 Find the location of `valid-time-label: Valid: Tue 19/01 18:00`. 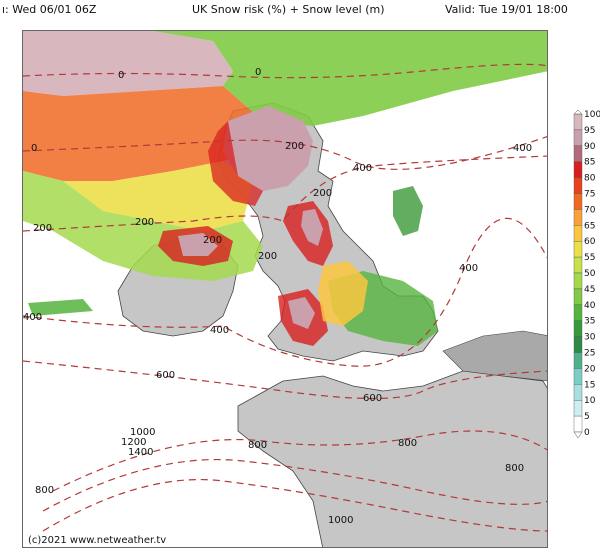

valid-time-label: Valid: Tue 19/01 18:00 is located at coordinates (506, 9).